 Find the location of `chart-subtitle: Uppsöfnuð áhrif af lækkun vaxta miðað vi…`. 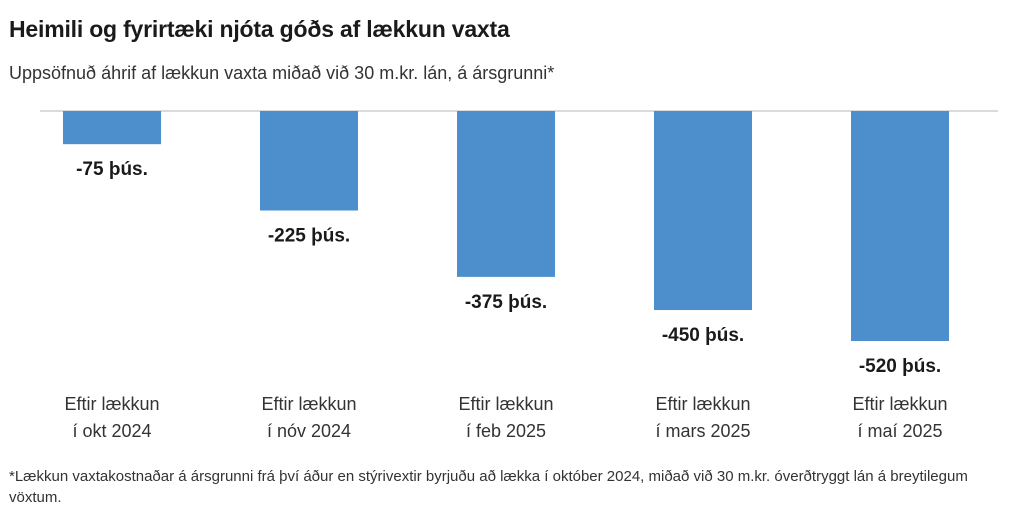

chart-subtitle: Uppsöfnuð áhrif af lækkun vaxta miðað vi… is located at coordinates (282, 73).